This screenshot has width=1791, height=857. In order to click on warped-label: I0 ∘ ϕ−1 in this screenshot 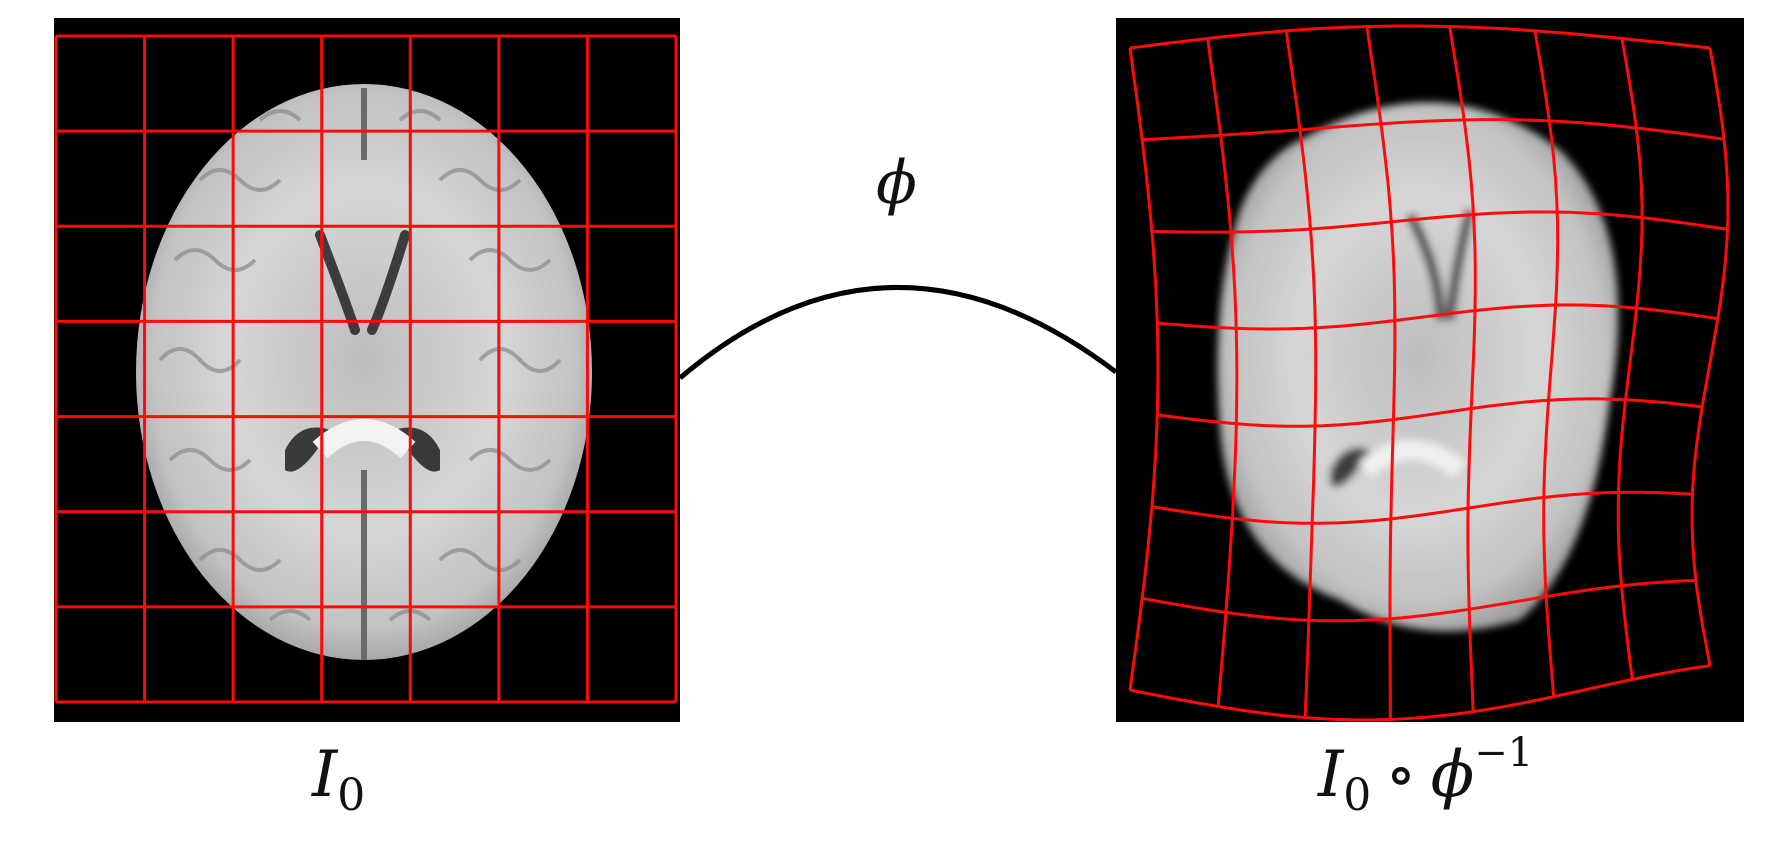, I will do `click(1426, 775)`.